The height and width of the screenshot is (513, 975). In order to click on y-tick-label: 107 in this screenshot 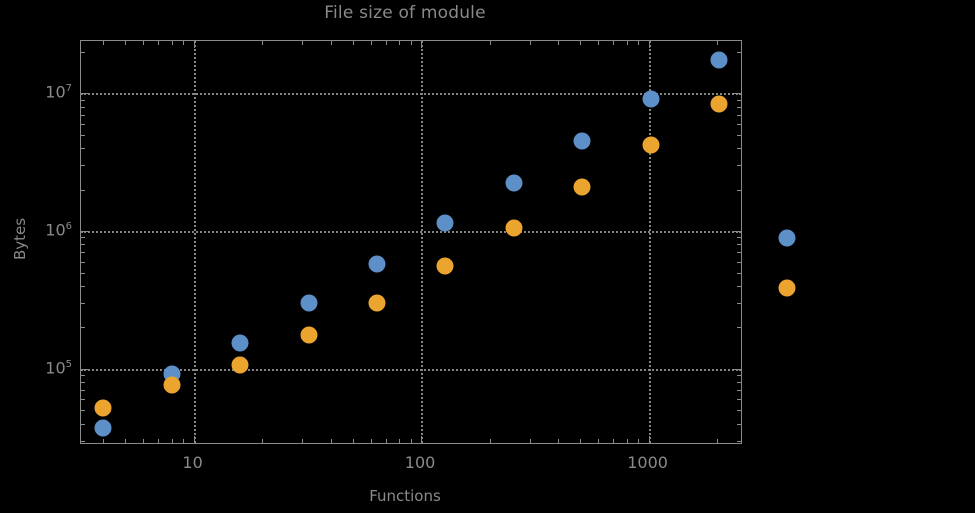, I will do `click(58, 92)`.